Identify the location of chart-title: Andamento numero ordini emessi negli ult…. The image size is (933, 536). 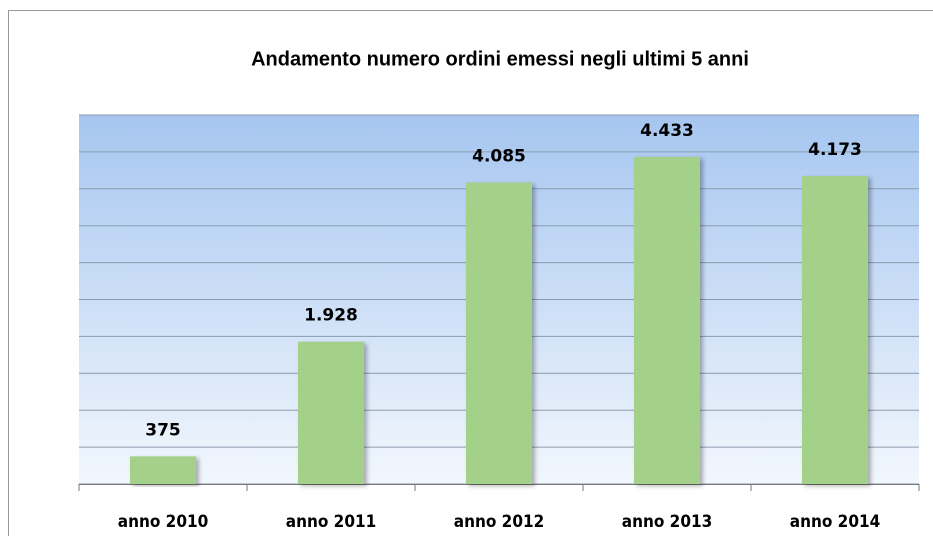
(500, 59).